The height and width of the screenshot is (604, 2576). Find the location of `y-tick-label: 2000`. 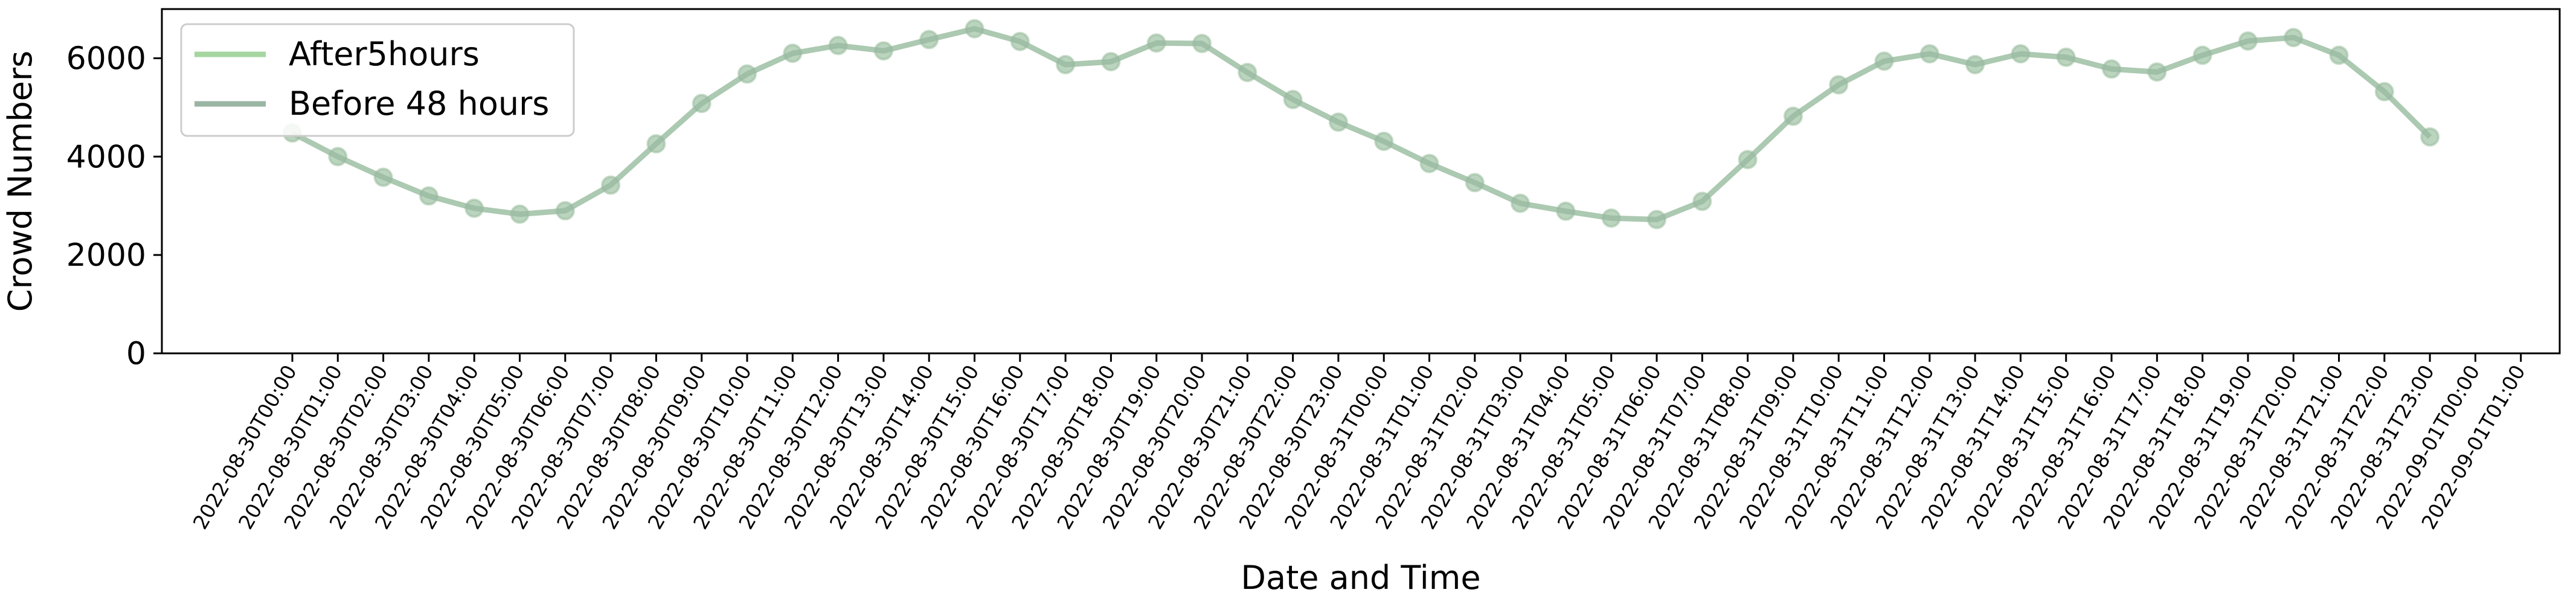

y-tick-label: 2000 is located at coordinates (106, 255).